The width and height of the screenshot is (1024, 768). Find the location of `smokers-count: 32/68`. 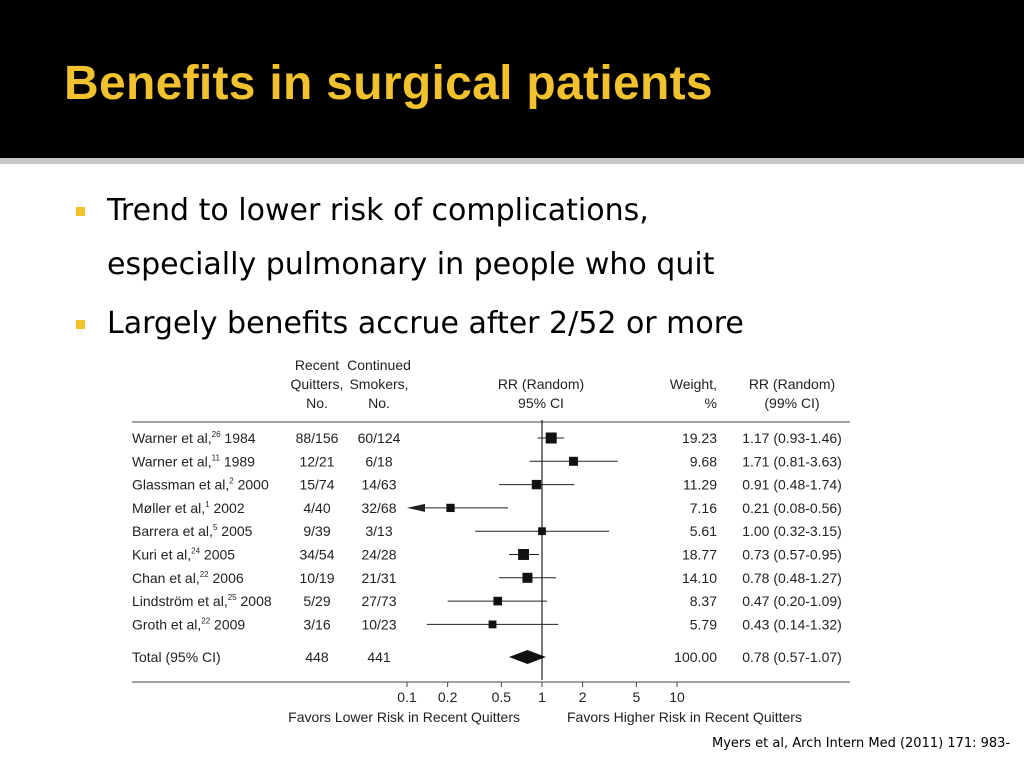

smokers-count: 32/68 is located at coordinates (378, 508).